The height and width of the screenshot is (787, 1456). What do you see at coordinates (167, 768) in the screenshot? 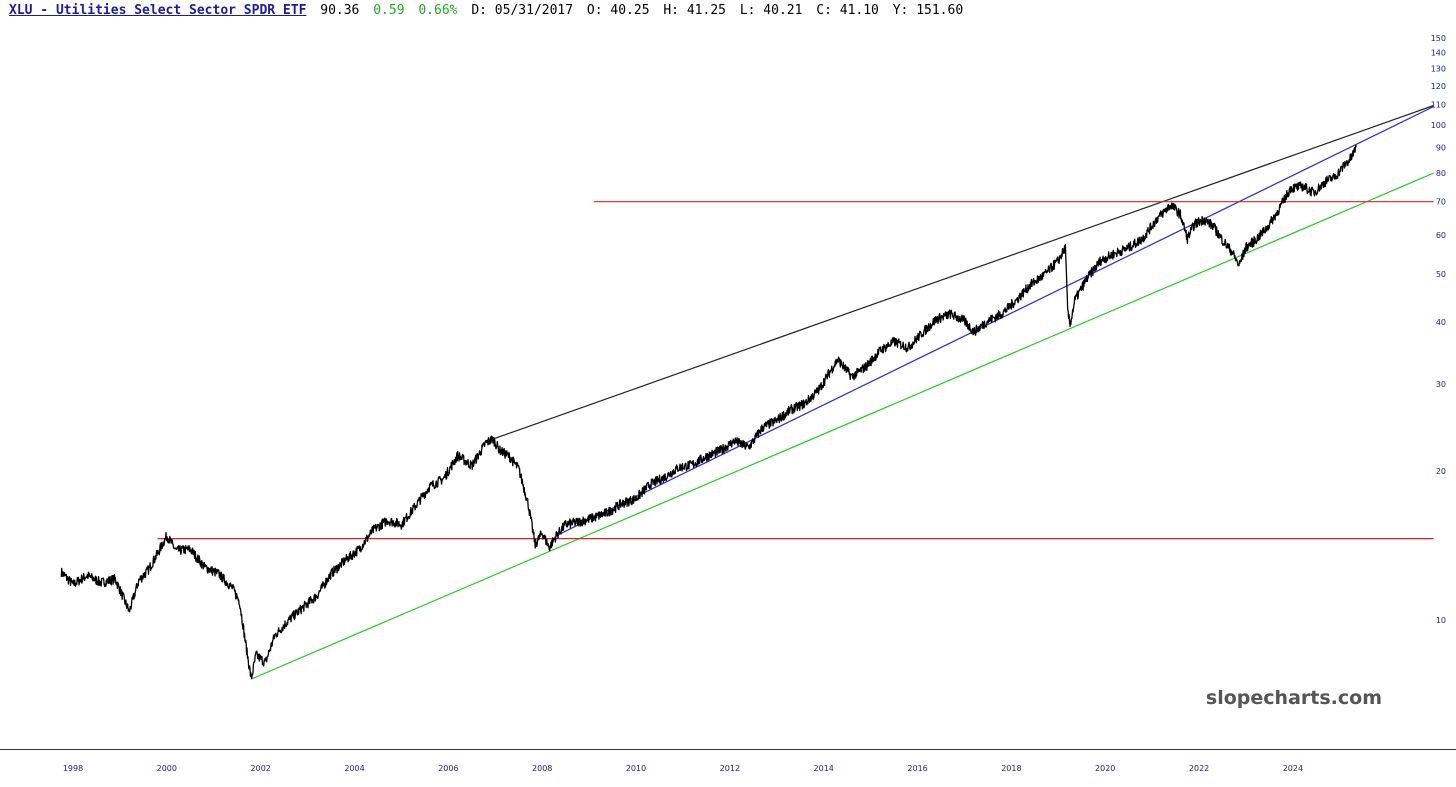
I see `x-tick-label: 2000` at bounding box center [167, 768].